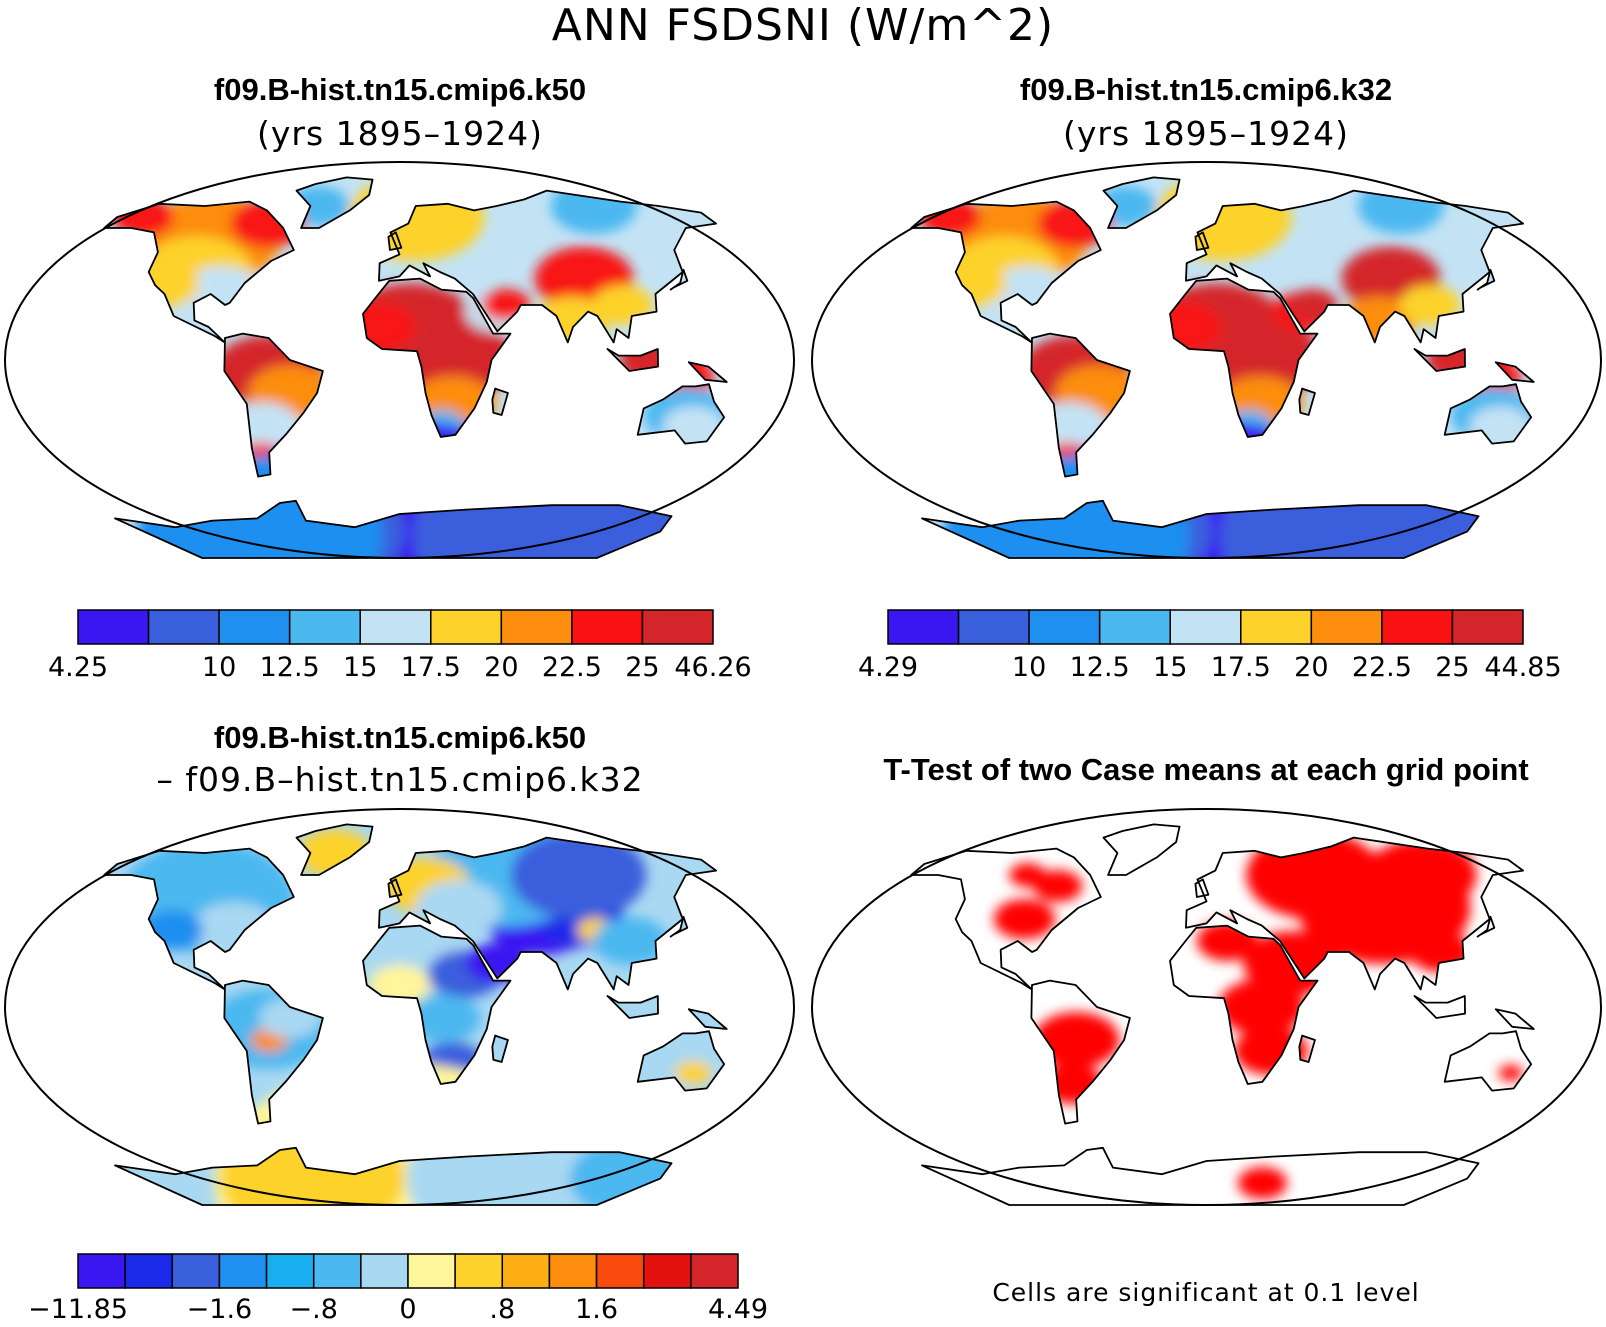 The image size is (1606, 1327). What do you see at coordinates (1206, 1292) in the screenshot?
I see `significance-note: Cells are significant at 0.1 level` at bounding box center [1206, 1292].